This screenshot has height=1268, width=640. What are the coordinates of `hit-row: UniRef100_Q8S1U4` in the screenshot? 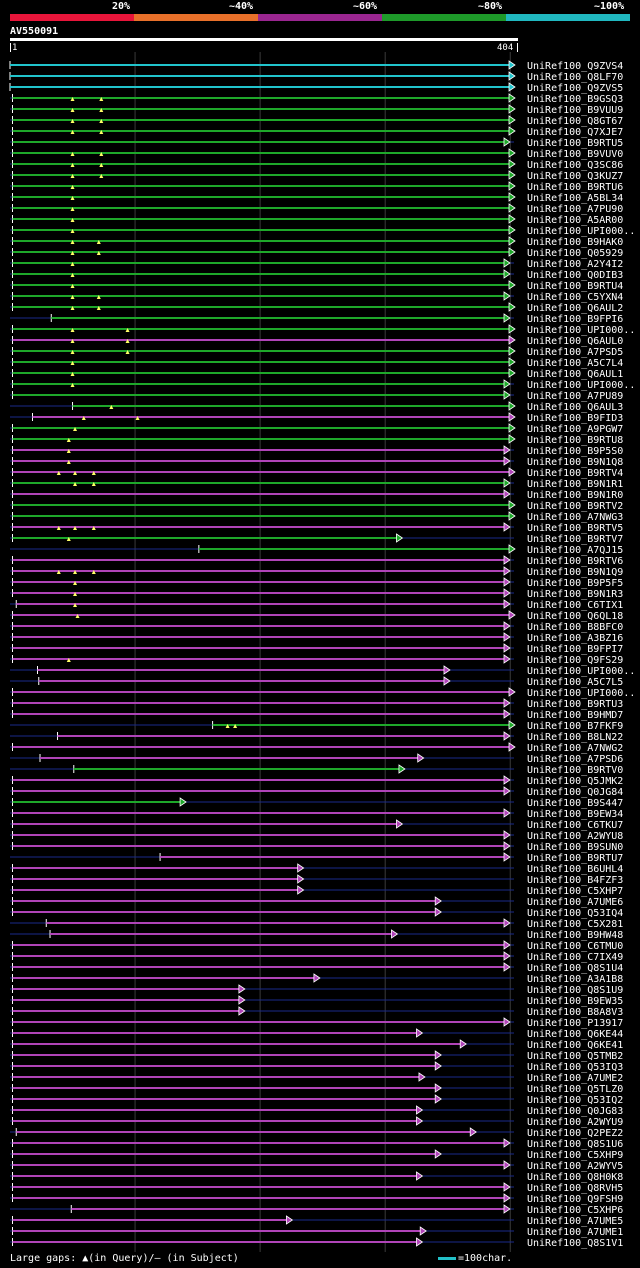 It's located at (316, 968).